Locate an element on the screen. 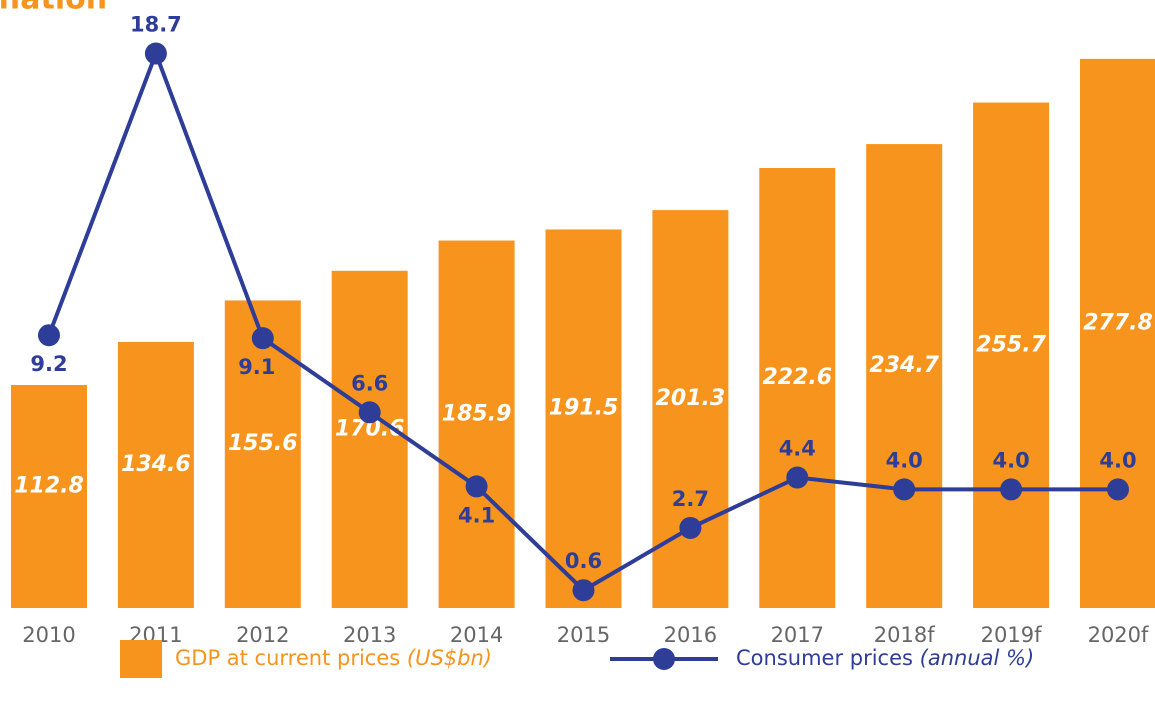 Image resolution: width=1155 pixels, height=702 pixels. bar-label: 277.8 is located at coordinates (1118, 322).